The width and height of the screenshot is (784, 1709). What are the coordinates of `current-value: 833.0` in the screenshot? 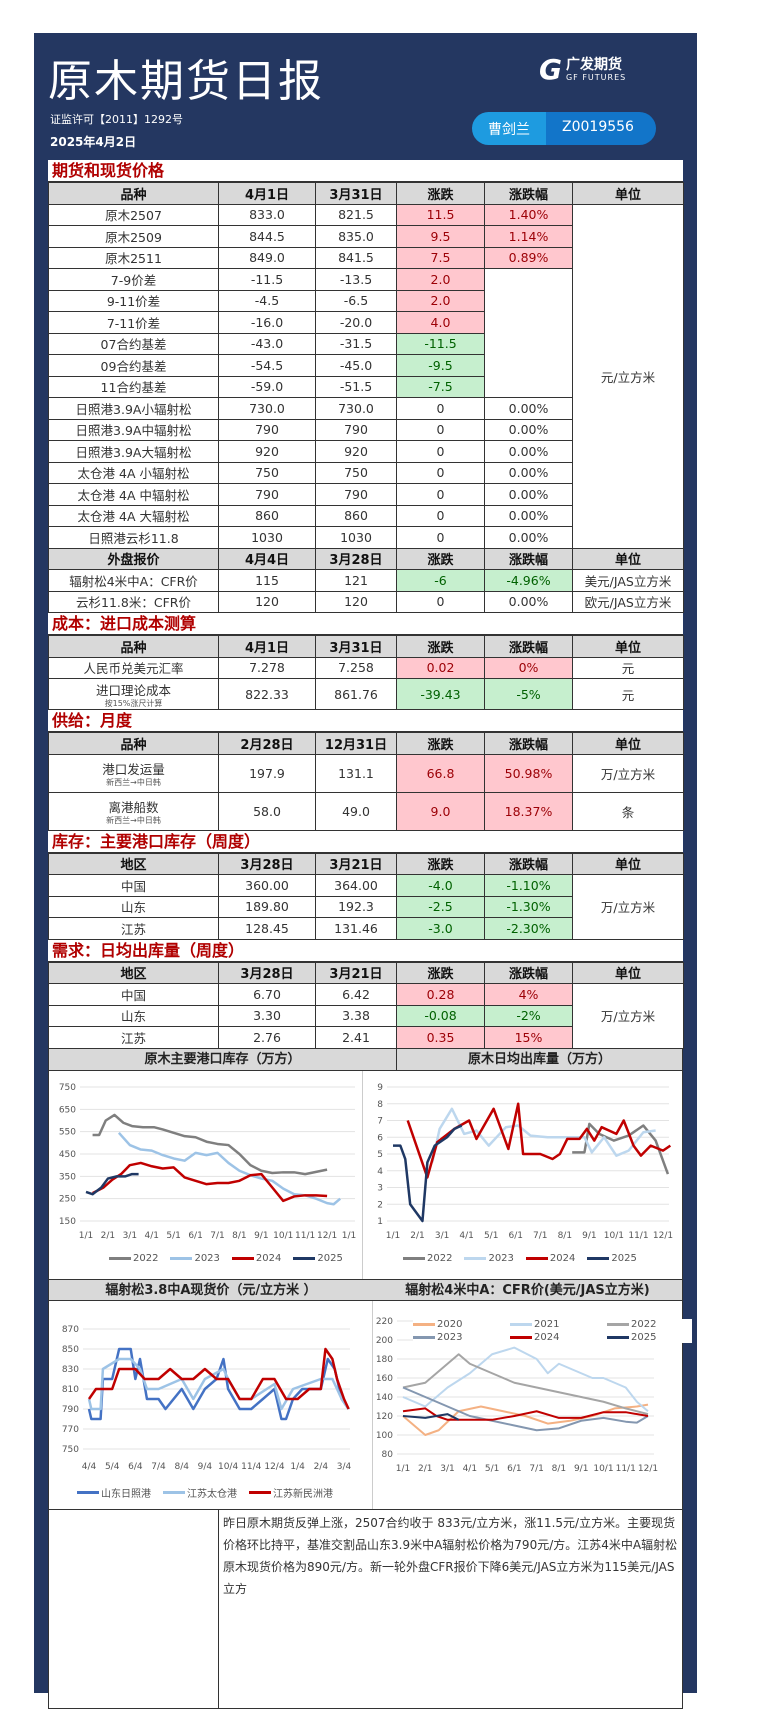 It's located at (267, 214).